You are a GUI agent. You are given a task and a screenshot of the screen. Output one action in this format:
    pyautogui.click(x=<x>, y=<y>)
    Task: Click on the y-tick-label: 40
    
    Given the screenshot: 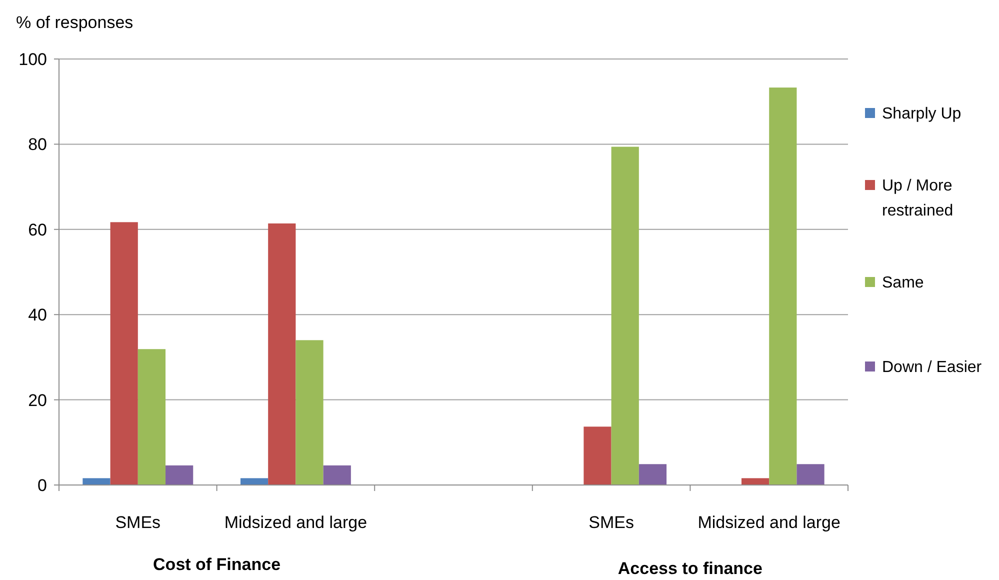 What is the action you would take?
    pyautogui.click(x=37, y=315)
    